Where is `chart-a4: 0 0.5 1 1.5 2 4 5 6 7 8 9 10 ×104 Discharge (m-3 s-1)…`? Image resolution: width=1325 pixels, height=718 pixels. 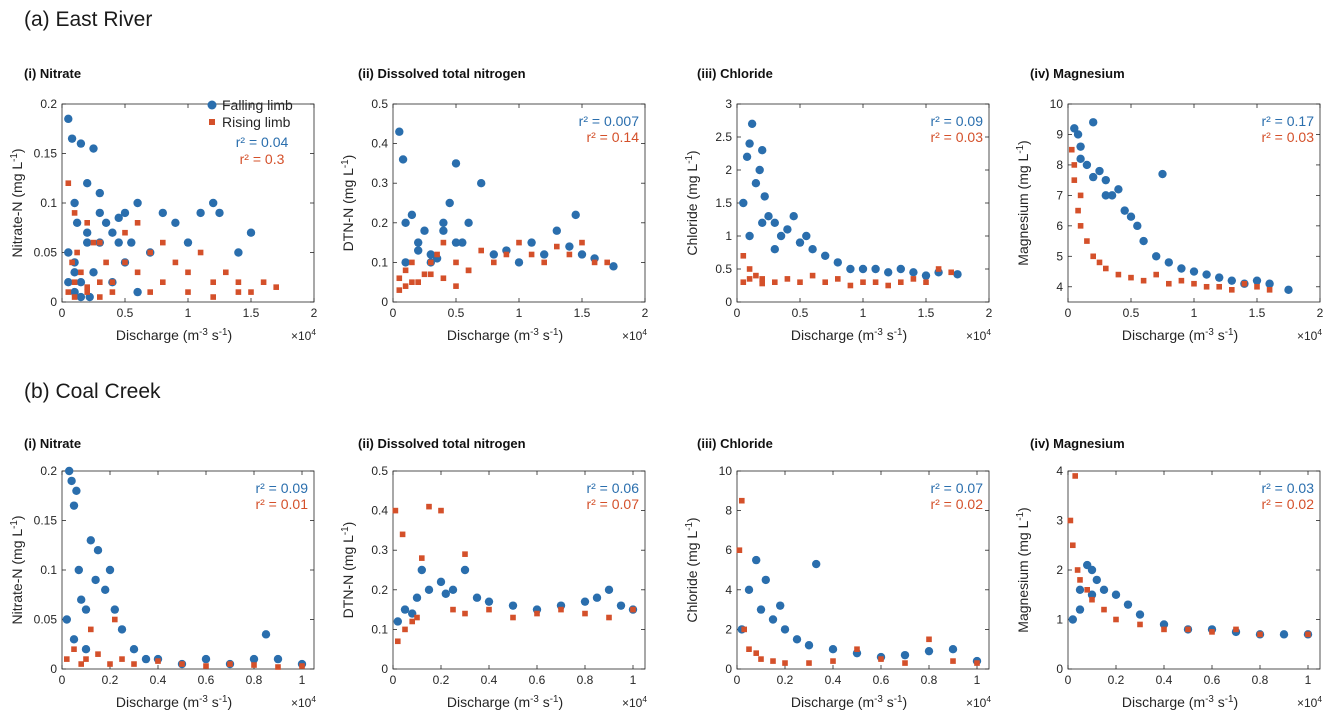
chart-a4: 0 0.5 1 1.5 2 4 5 6 7 8 9 10 ×104 Discharge (m-3 s-1)… is located at coordinates (1169, 220).